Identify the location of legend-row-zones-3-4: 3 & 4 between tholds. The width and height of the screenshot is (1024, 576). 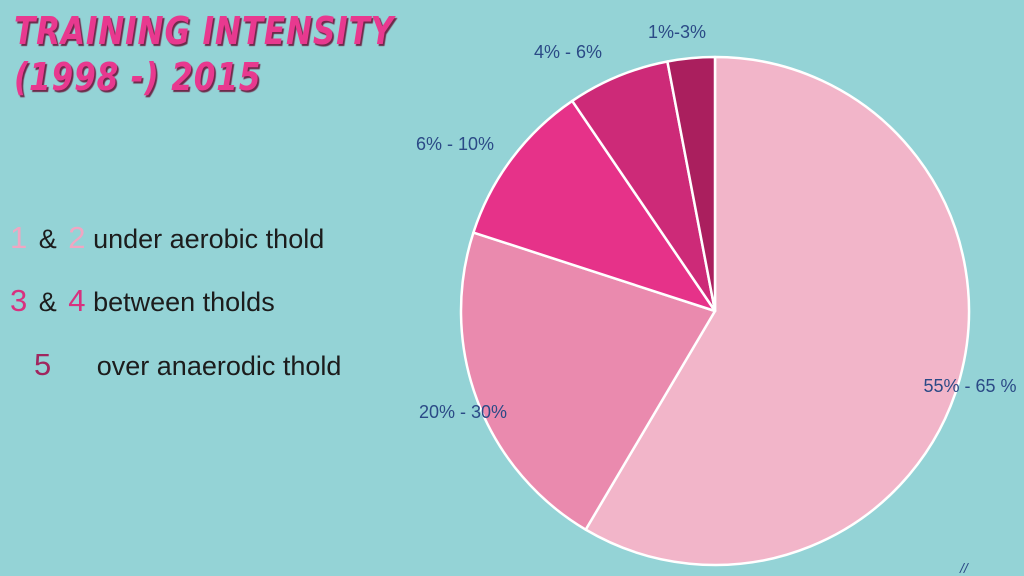
(142, 301).